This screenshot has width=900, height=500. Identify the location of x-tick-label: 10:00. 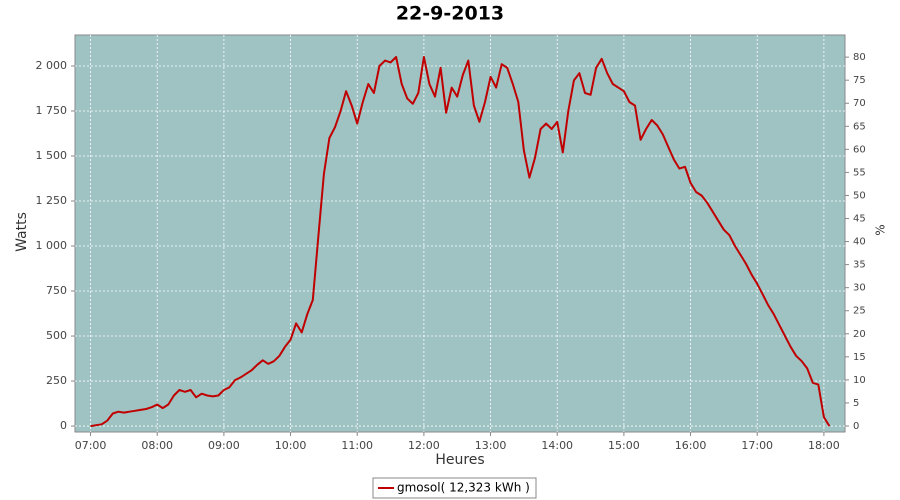
(291, 445).